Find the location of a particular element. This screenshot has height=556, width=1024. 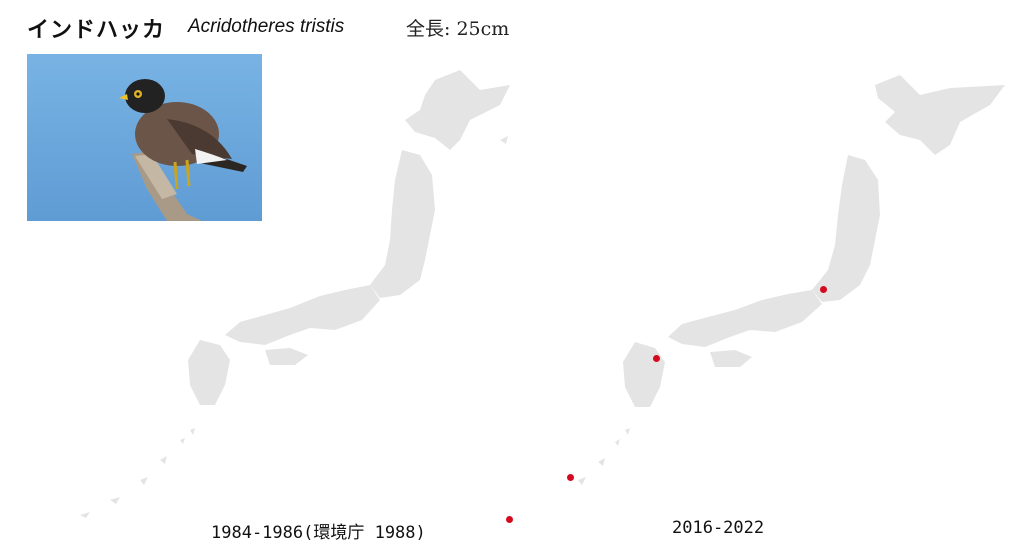

map-caption-1984: 1984-1986(環境庁 1988) is located at coordinates (318, 533).